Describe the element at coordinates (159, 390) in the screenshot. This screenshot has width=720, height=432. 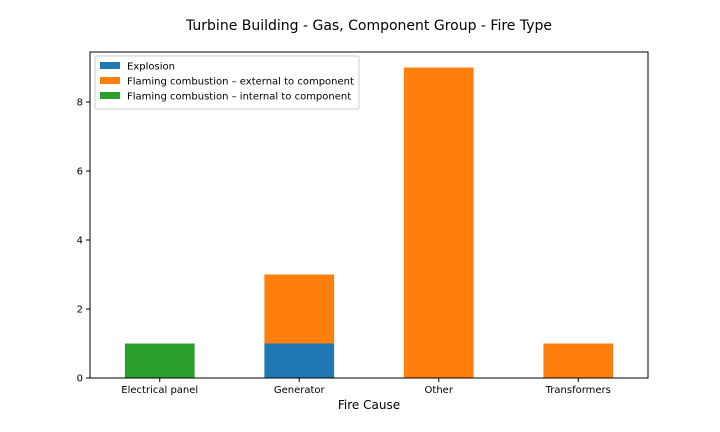
I see `x-tick-label: Electrical panel` at that location.